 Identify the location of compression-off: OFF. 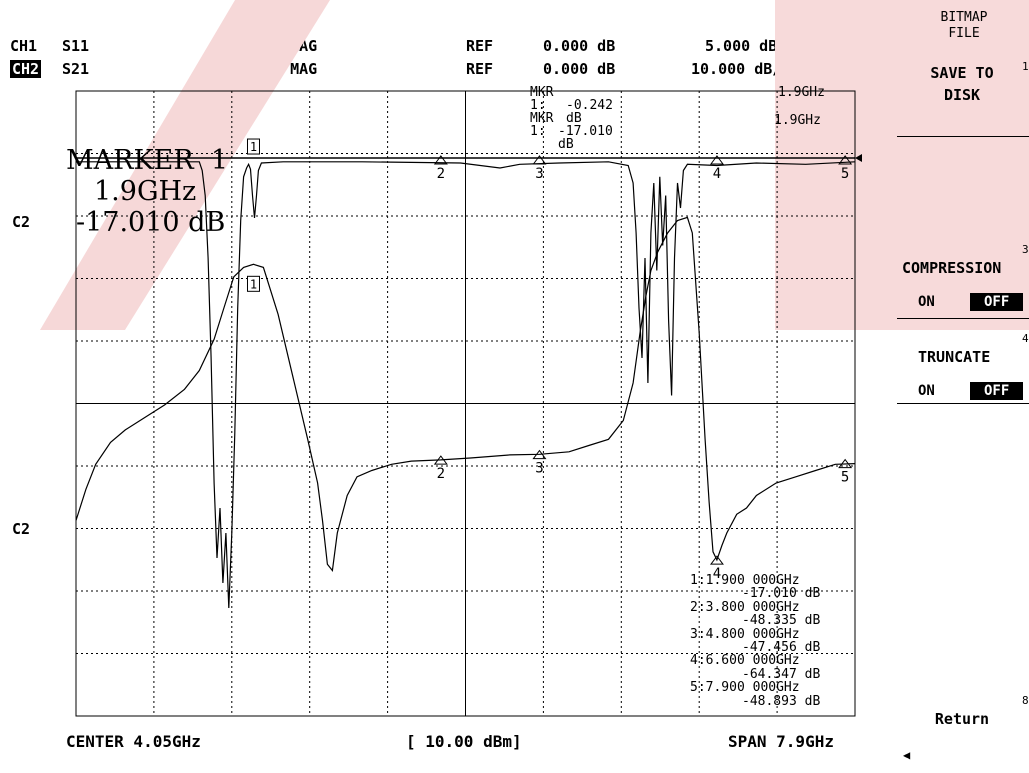
(996, 302).